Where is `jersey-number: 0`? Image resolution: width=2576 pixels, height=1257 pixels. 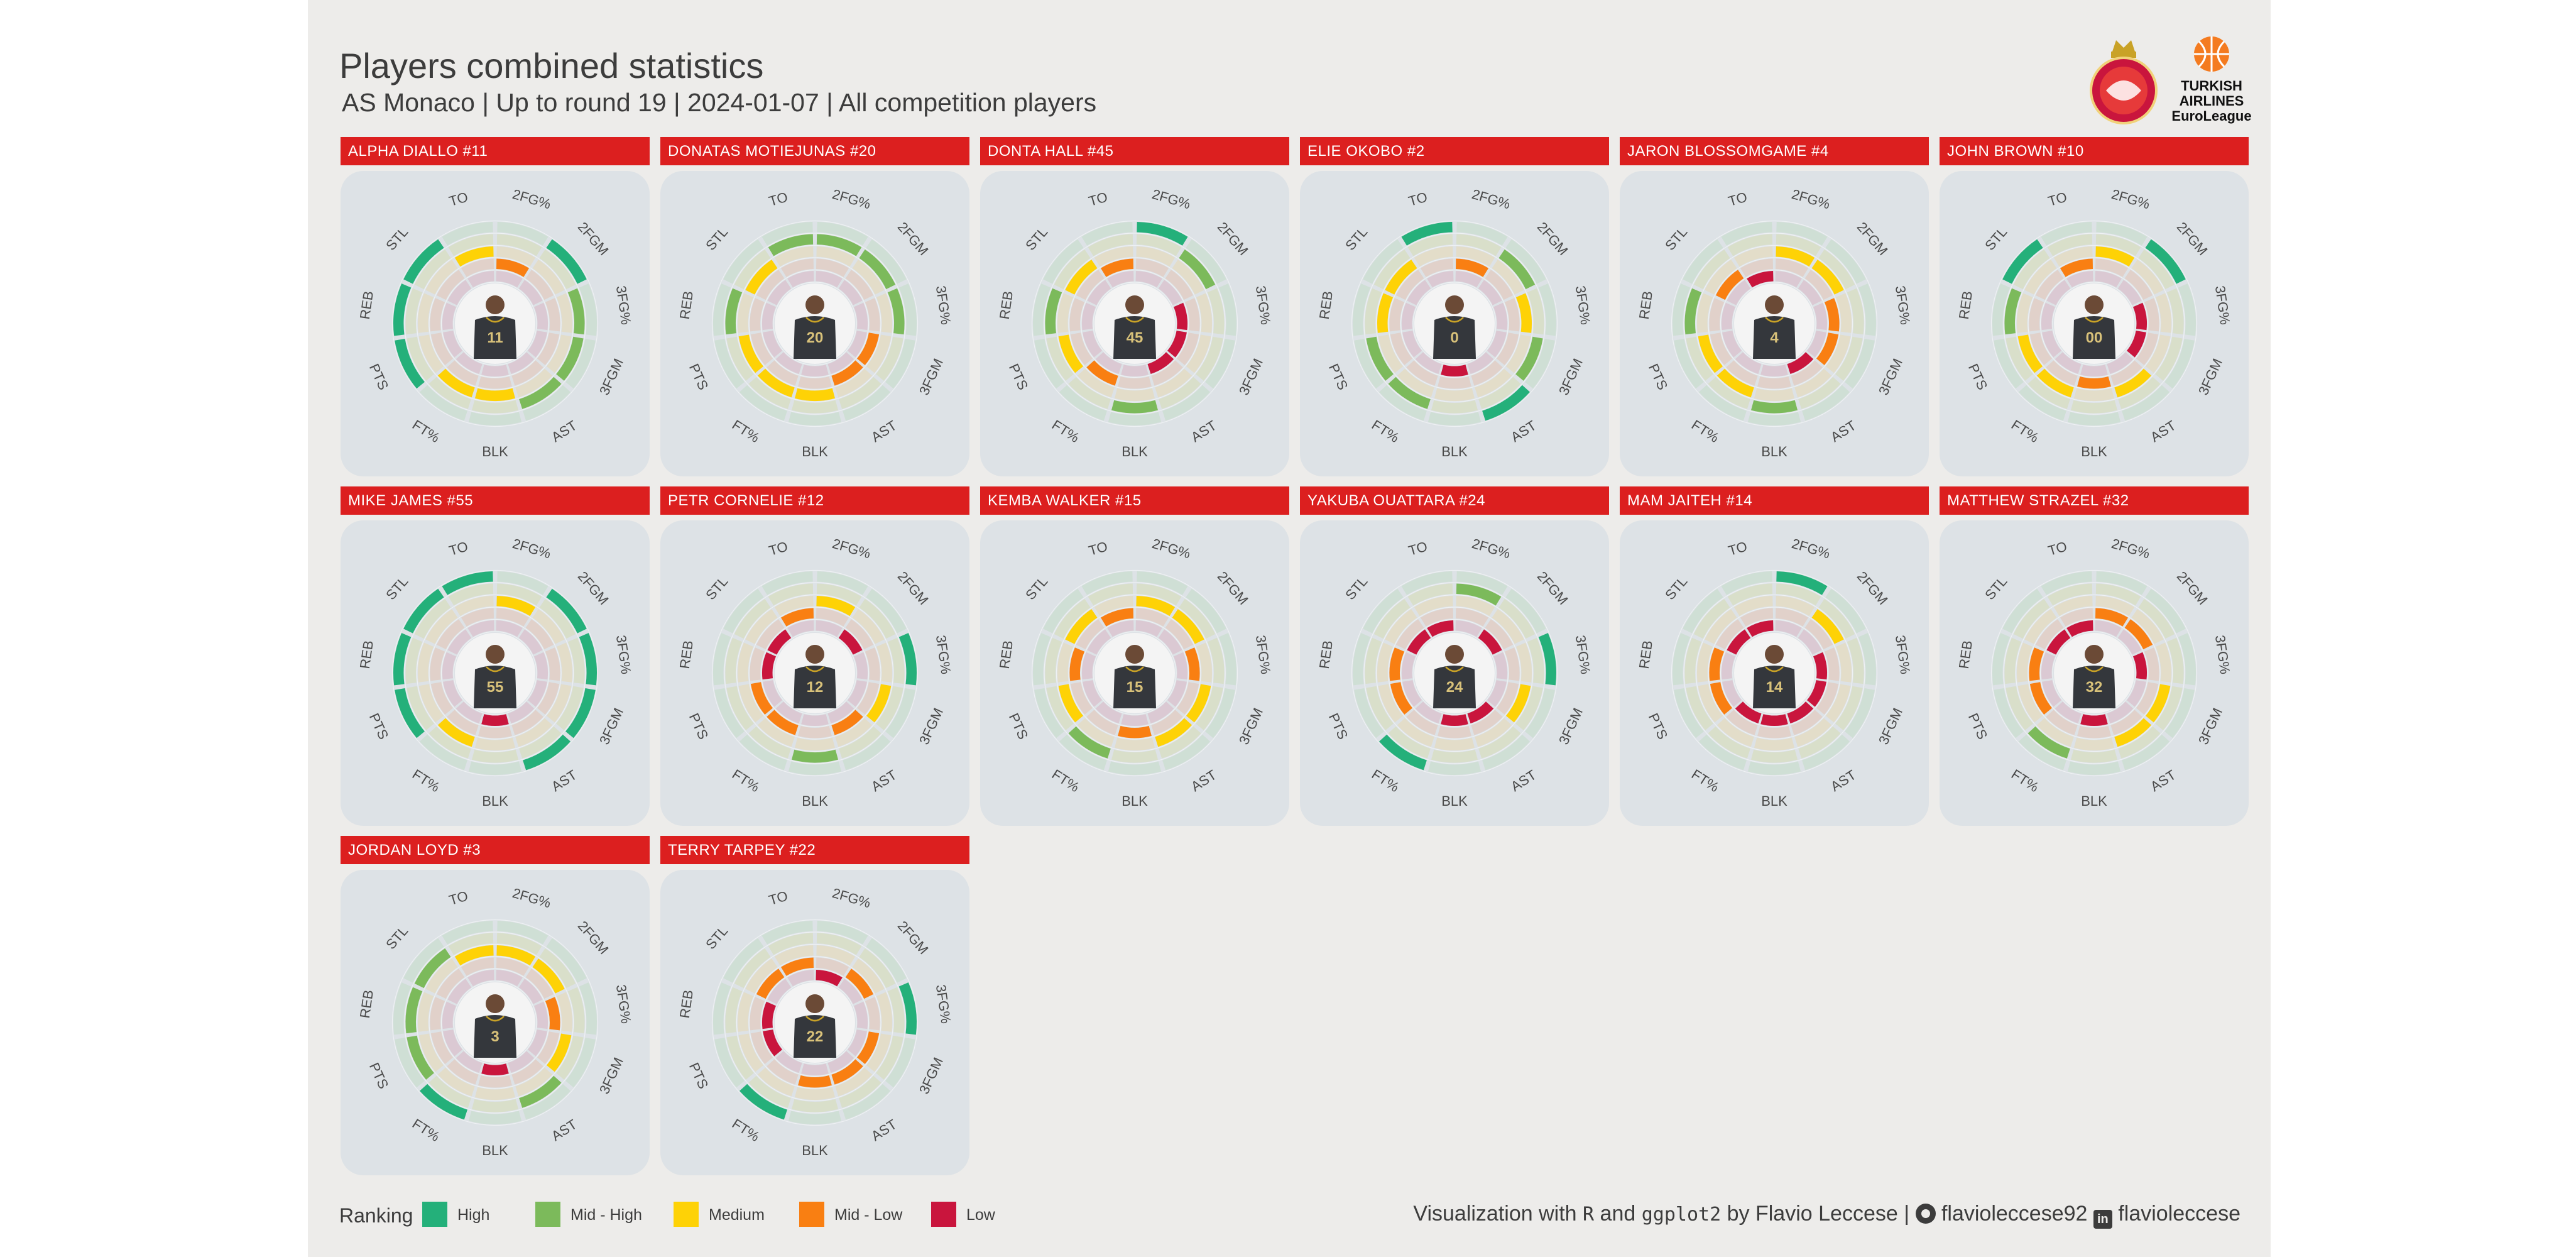
jersey-number: 0 is located at coordinates (1454, 337).